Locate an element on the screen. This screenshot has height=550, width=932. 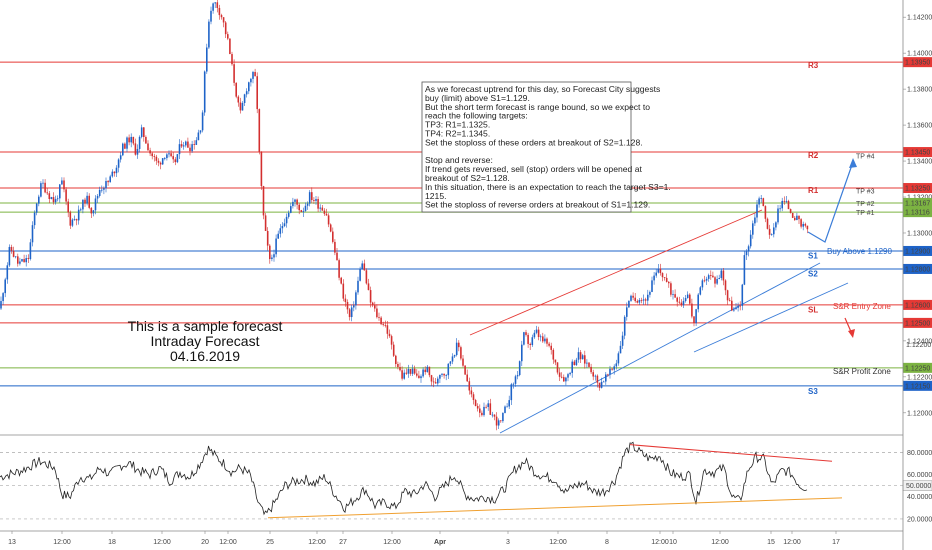
level-badge-bg-r2 is located at coordinates (917, 152).